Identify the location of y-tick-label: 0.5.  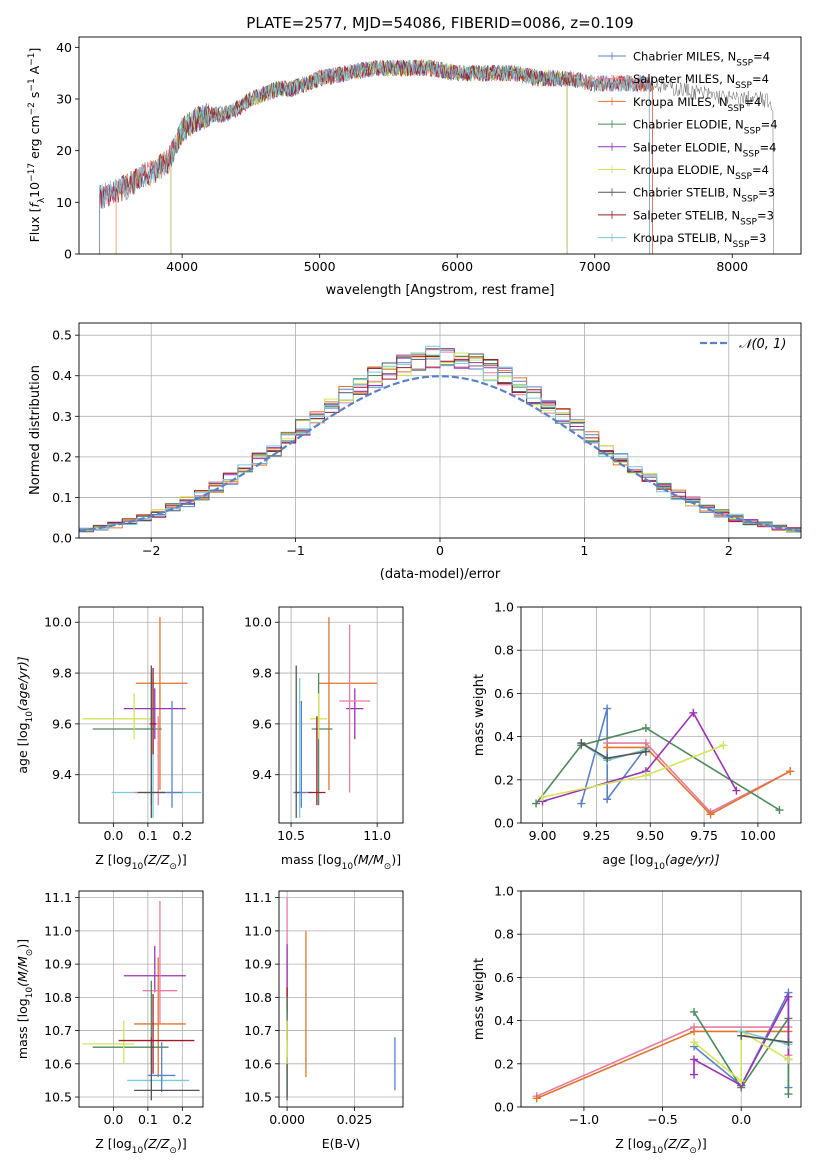
(62, 335).